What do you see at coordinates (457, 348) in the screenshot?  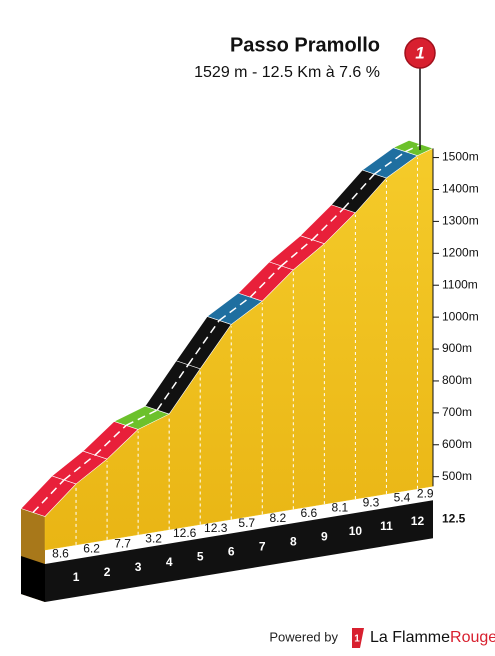 I see `y-tick-label: 900m` at bounding box center [457, 348].